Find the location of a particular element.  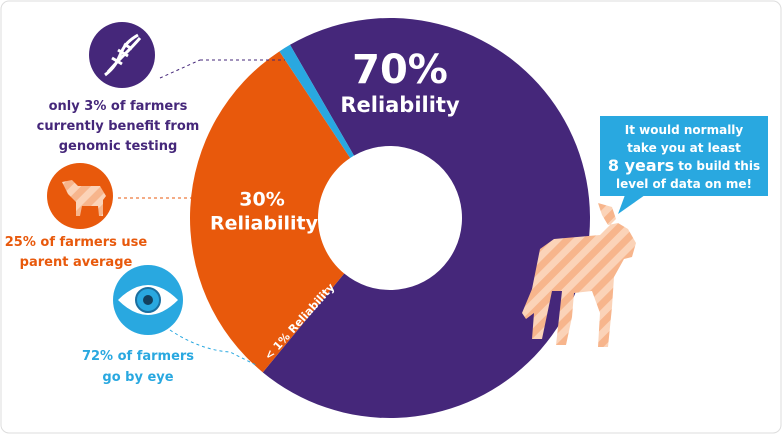

text-line: 25% of farmers use is located at coordinates (76, 242).